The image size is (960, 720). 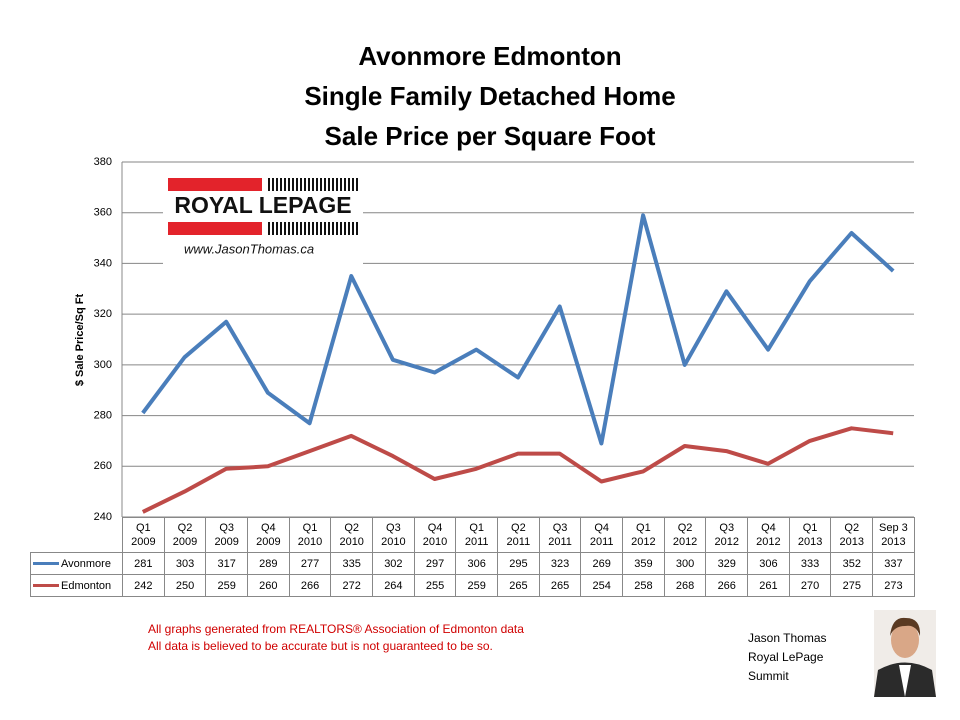 What do you see at coordinates (518, 563) in the screenshot?
I see `table-value: 295` at bounding box center [518, 563].